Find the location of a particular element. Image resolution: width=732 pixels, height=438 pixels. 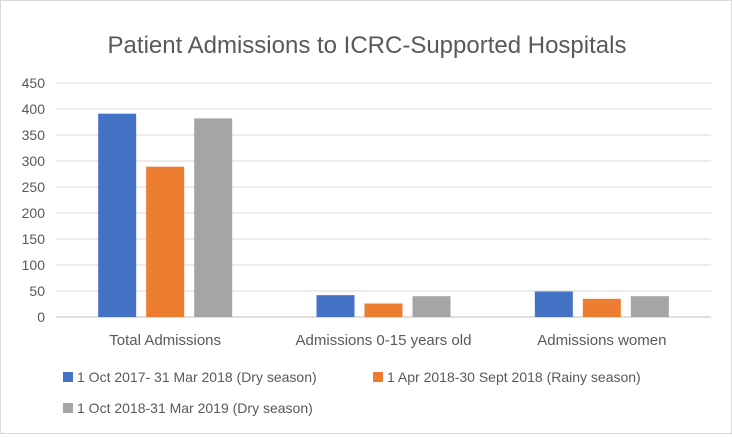

y-tick-label: 300 is located at coordinates (34, 161).